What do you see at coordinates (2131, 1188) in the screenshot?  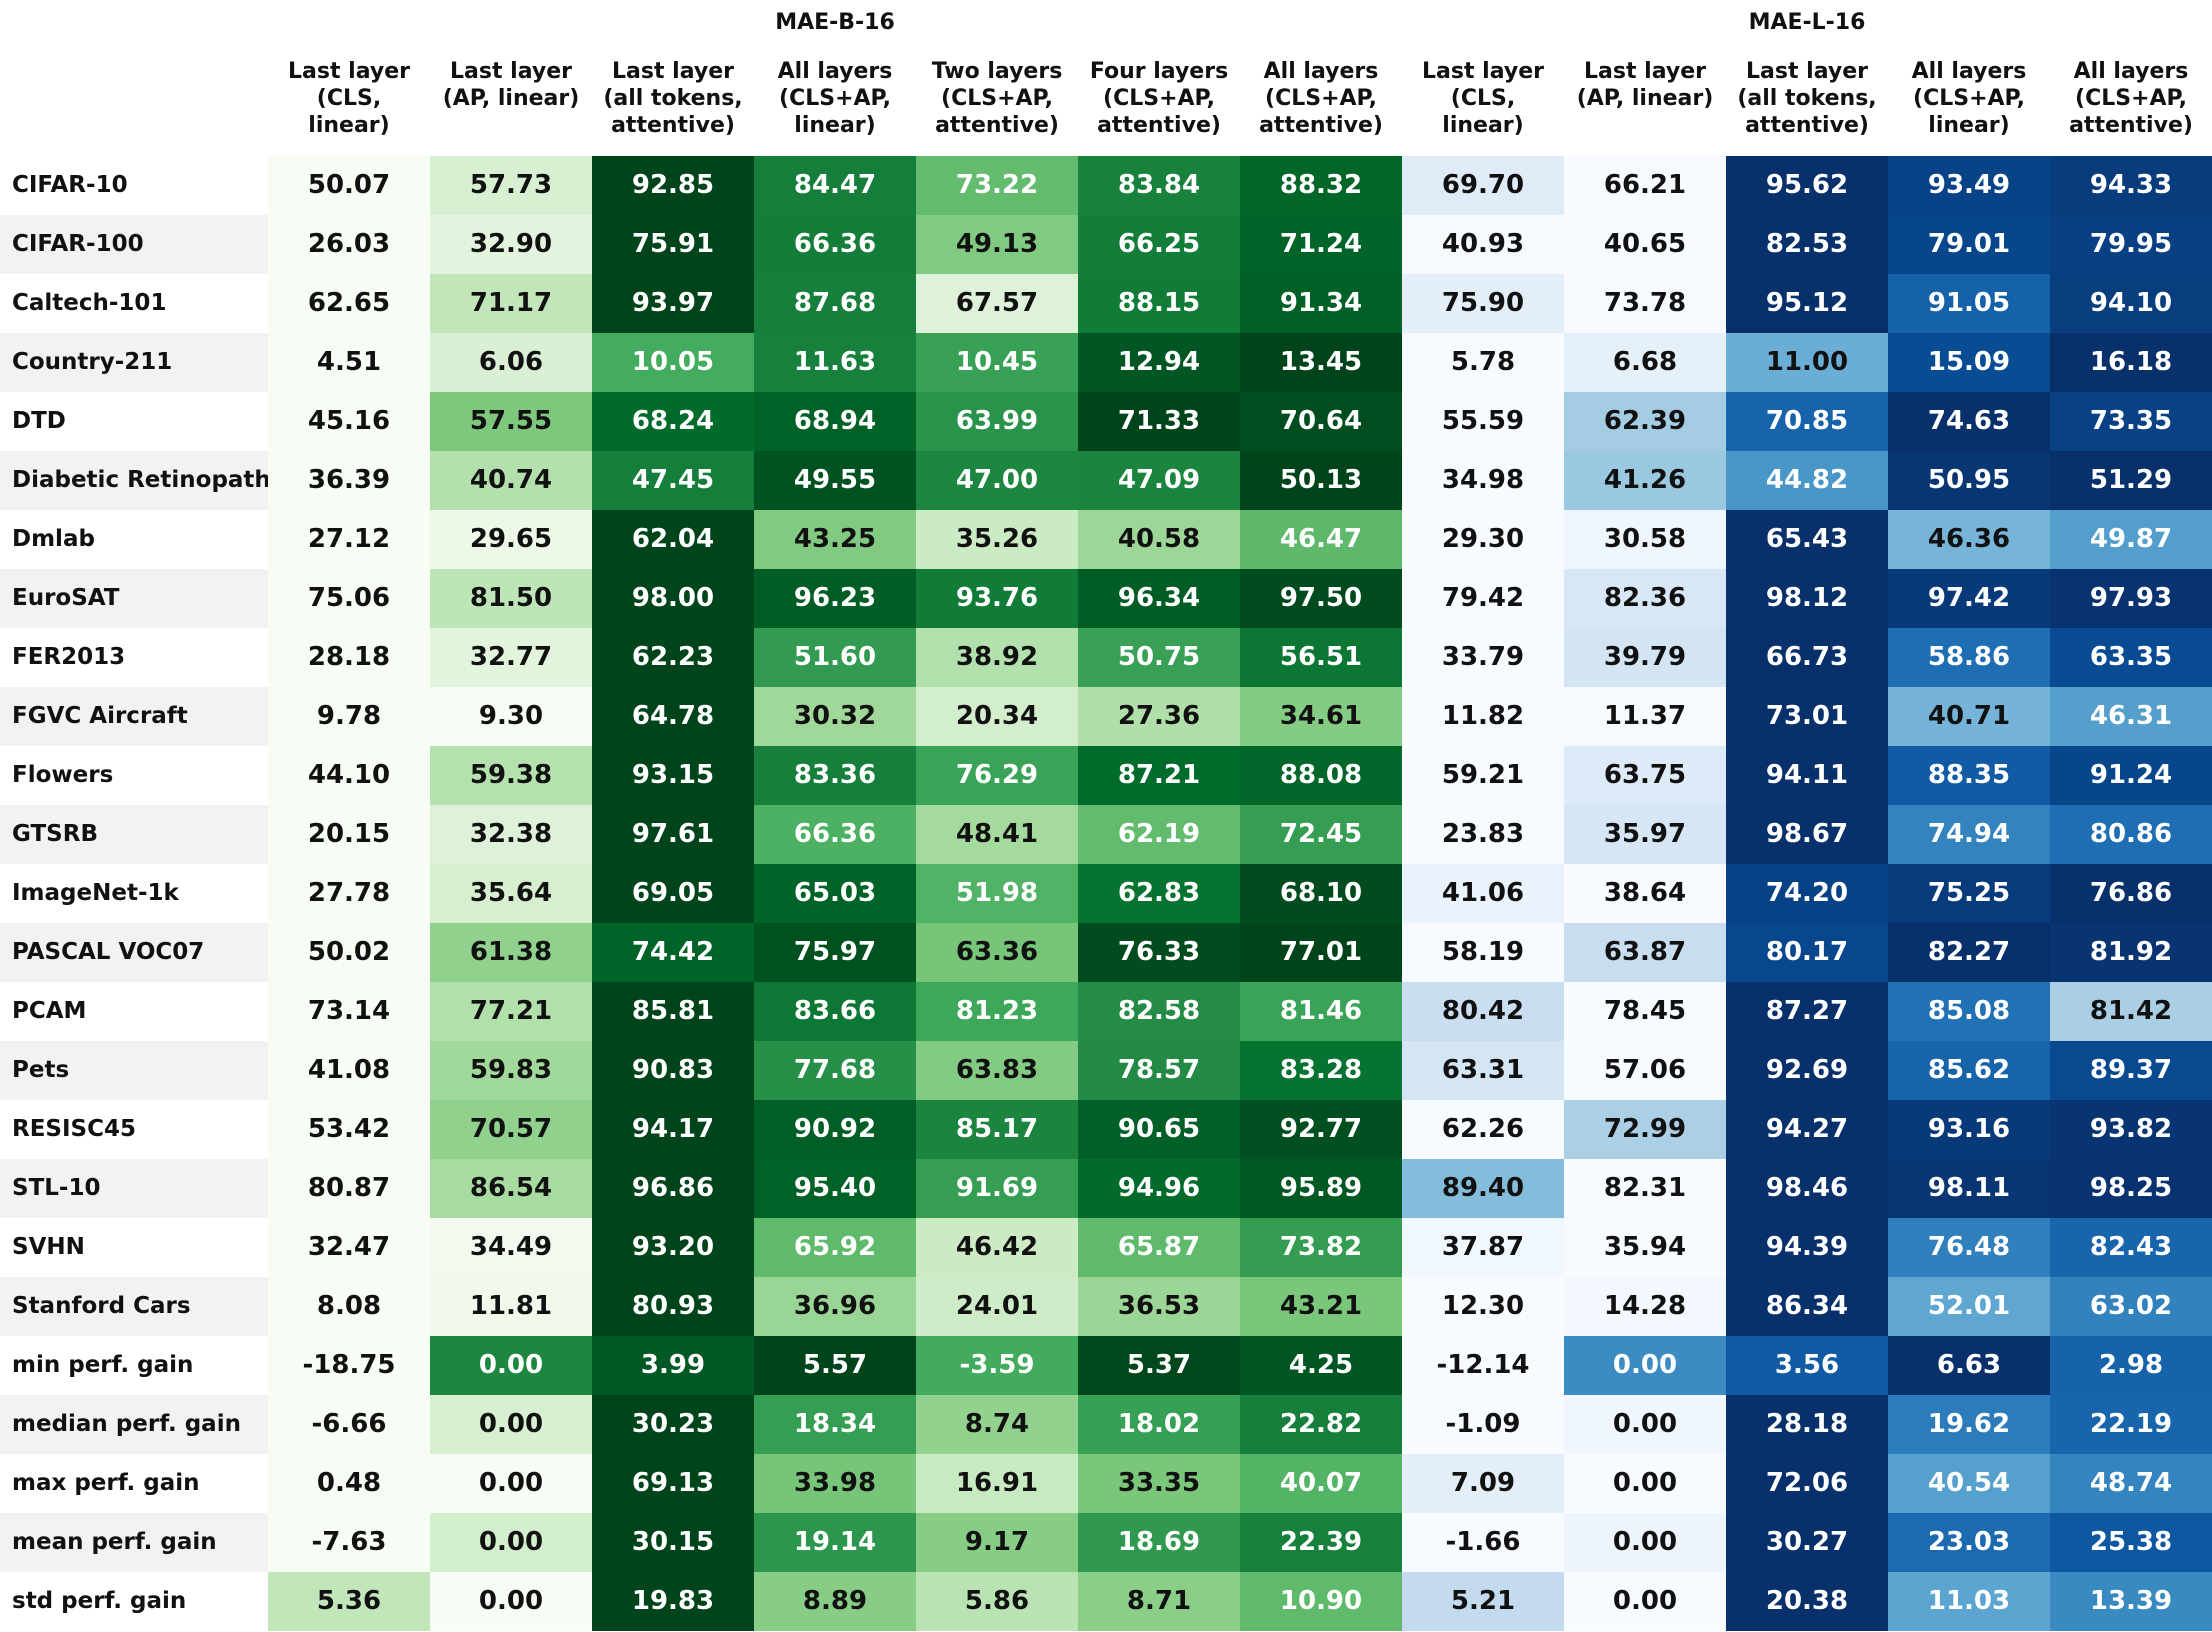 I see `heatmap-cell: 98.25` at bounding box center [2131, 1188].